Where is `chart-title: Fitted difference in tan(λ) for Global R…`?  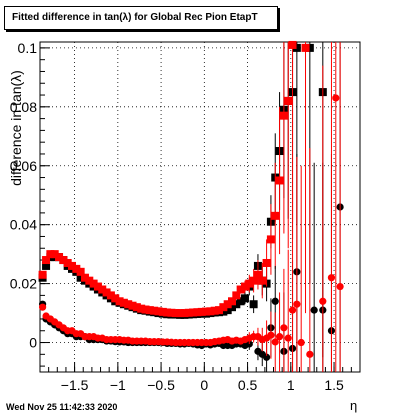
chart-title: Fitted difference in tan(λ) for Global R… is located at coordinates (141, 18).